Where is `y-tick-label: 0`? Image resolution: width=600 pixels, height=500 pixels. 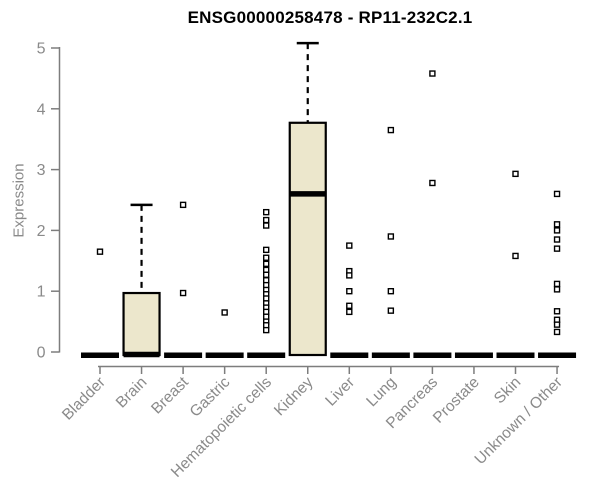
y-tick-label: 0 is located at coordinates (41, 353).